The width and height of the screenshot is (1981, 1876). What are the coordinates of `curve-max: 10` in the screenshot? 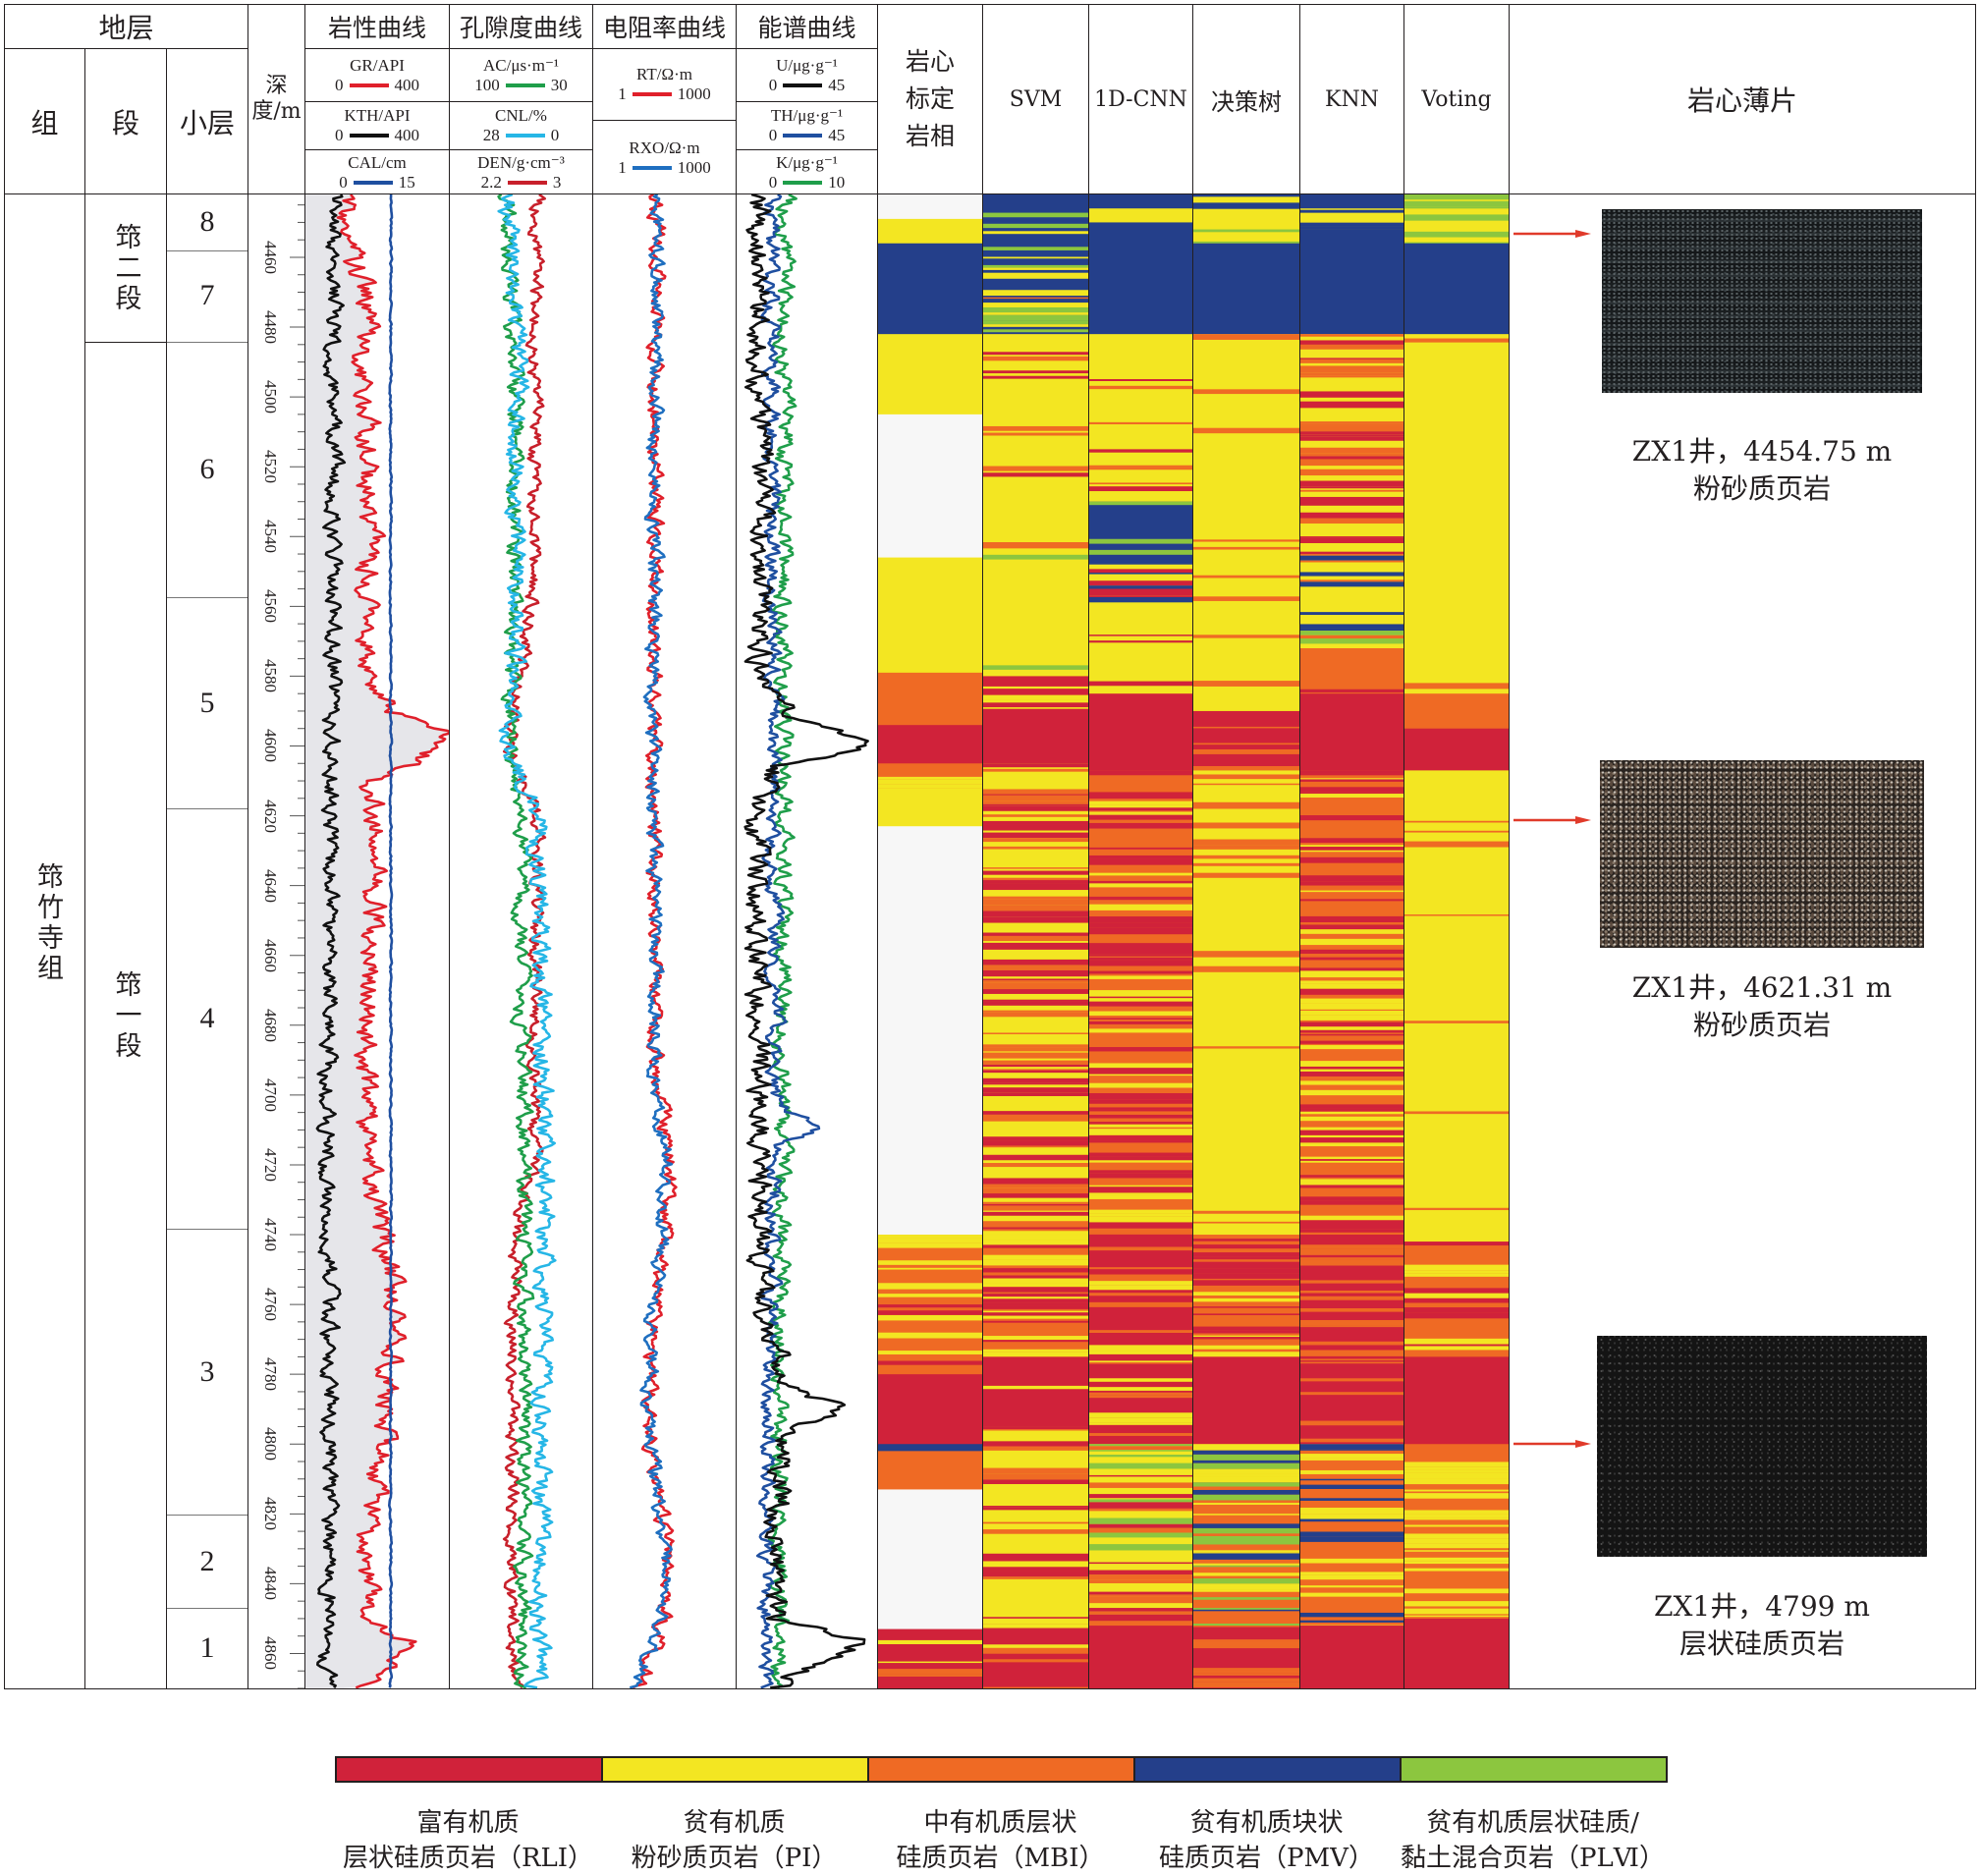 It's located at (837, 182).